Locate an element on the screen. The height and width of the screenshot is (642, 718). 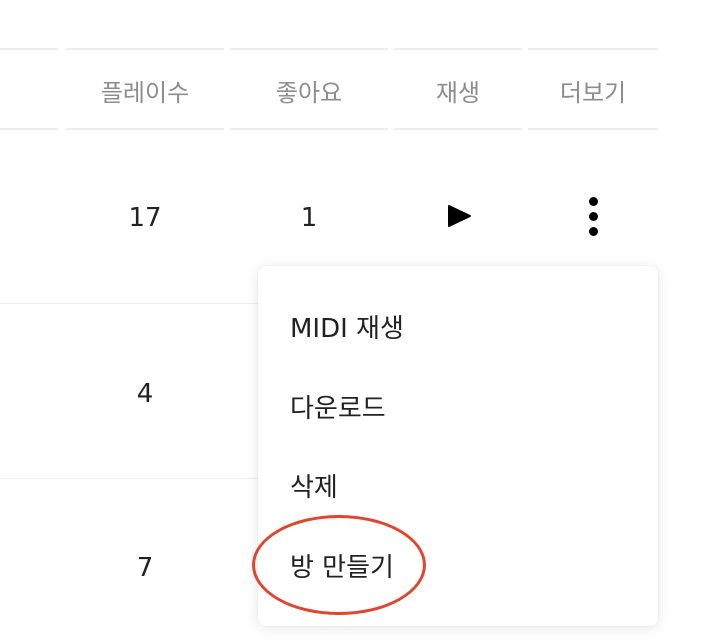
menu-item-midi-play: MIDI 재생 is located at coordinates (347, 328).